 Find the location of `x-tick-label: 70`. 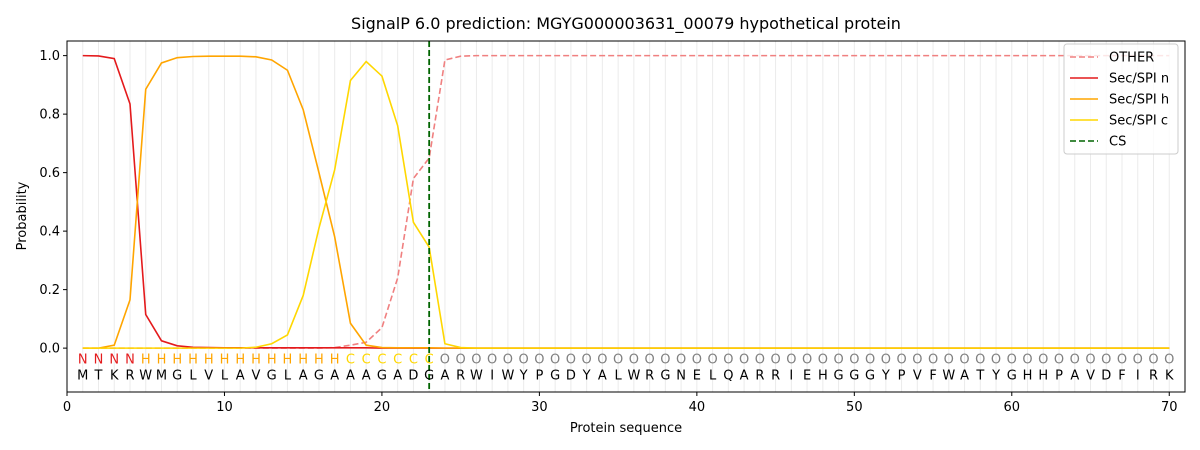

x-tick-label: 70 is located at coordinates (1169, 407).